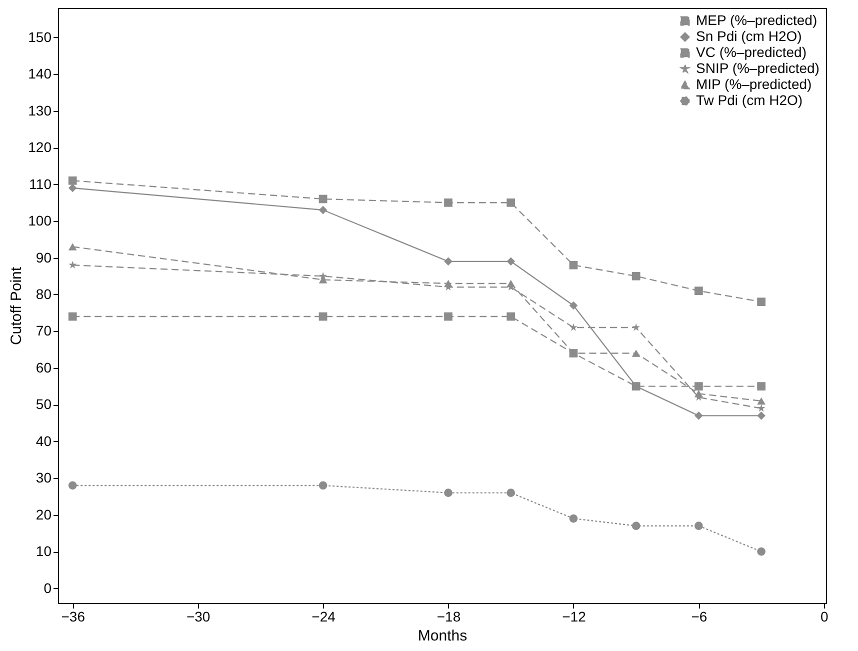 The width and height of the screenshot is (858, 651). What do you see at coordinates (44, 551) in the screenshot?
I see `y-tick-label: 10` at bounding box center [44, 551].